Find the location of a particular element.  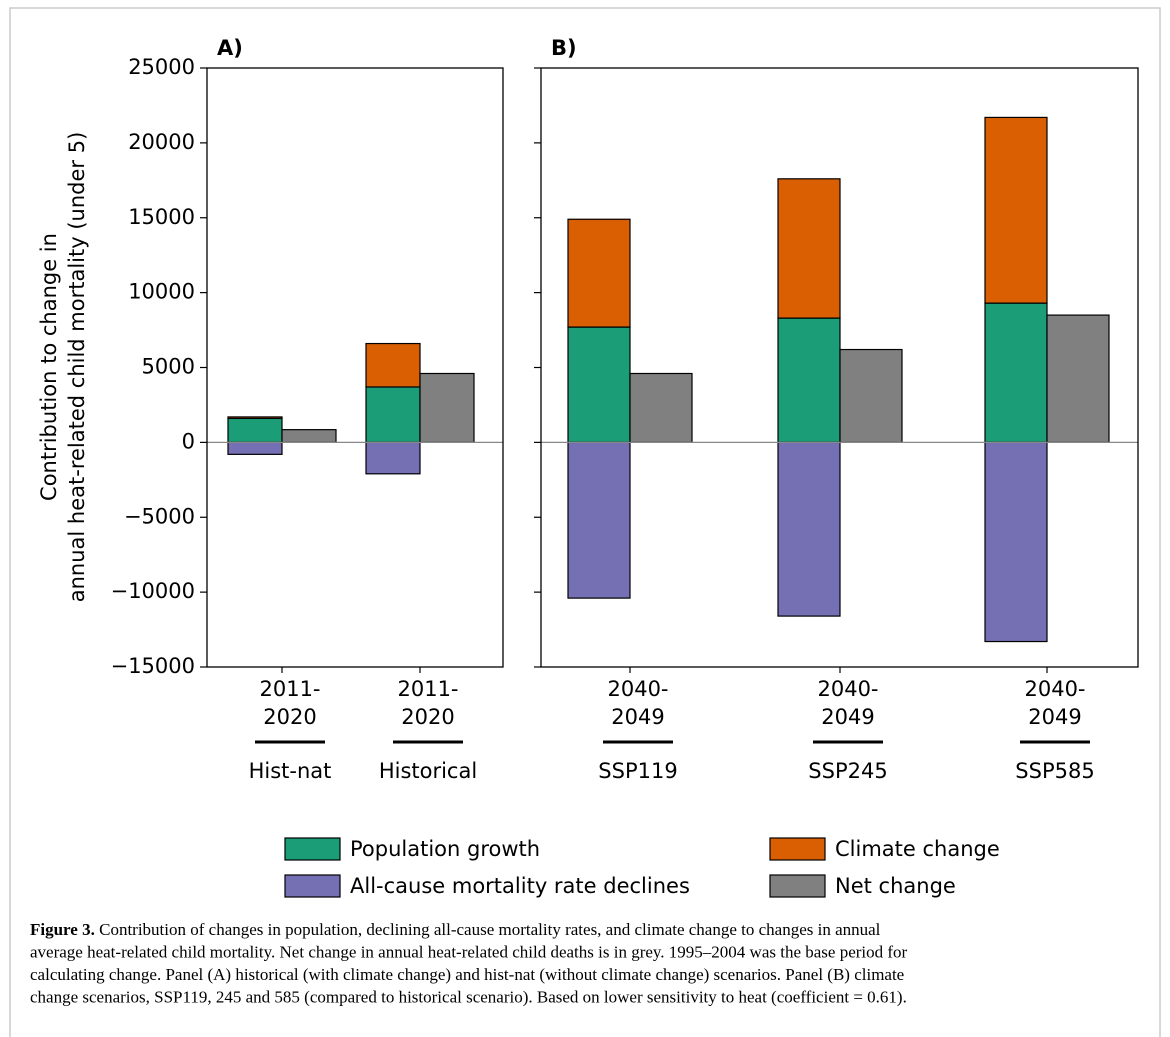

y-tick-label: 10000 is located at coordinates (161, 292).